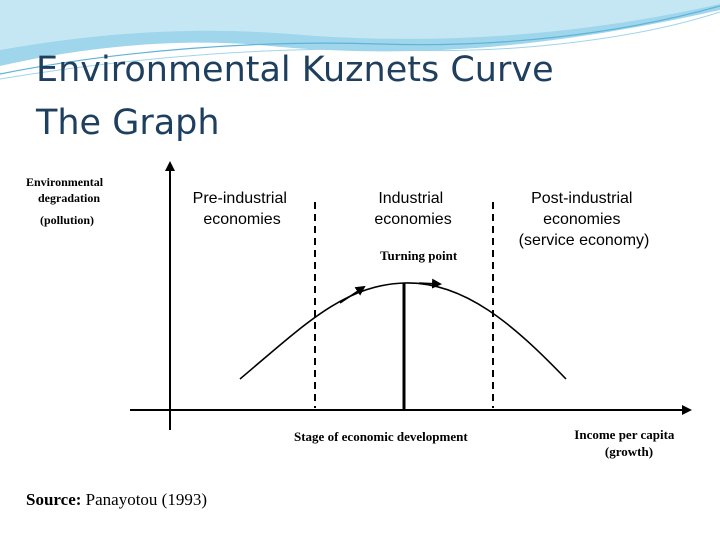 Image resolution: width=720 pixels, height=540 pixels. I want to click on curve-turning-arrow, so click(430, 283).